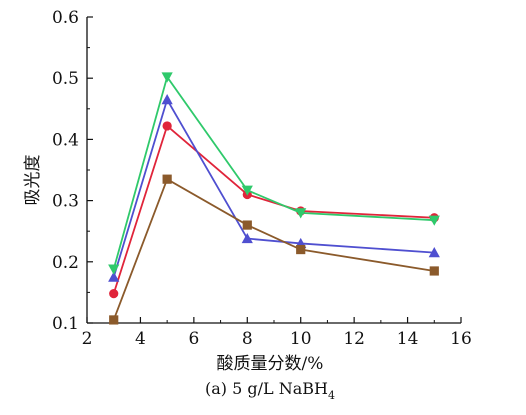  What do you see at coordinates (247, 339) in the screenshot?
I see `x-tick-label: 8` at bounding box center [247, 339].